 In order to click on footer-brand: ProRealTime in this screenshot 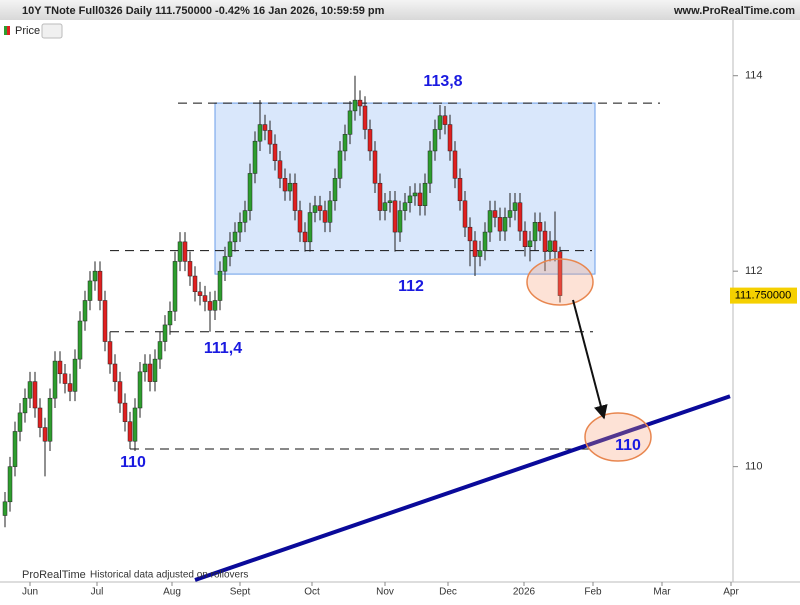, I will do `click(54, 575)`.